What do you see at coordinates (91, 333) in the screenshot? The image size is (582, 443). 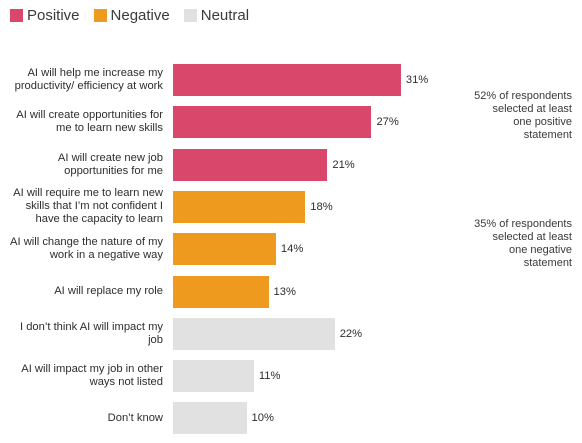 I see `category-label: I don’t think AI will impact my job` at bounding box center [91, 333].